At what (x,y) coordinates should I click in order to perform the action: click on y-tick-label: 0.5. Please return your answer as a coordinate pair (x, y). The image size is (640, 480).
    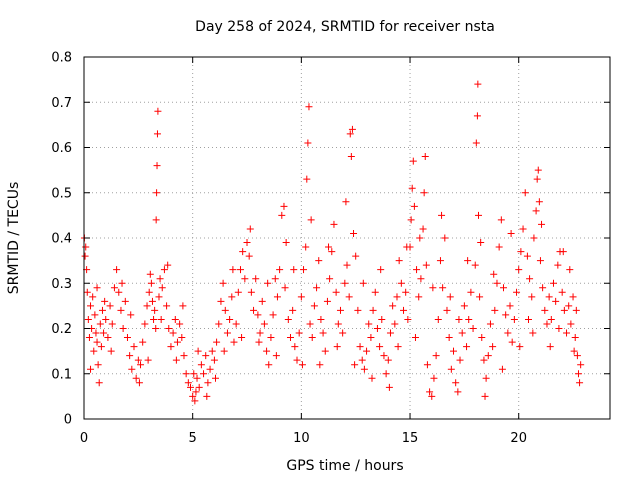
    Looking at the image, I should click on (61, 193).